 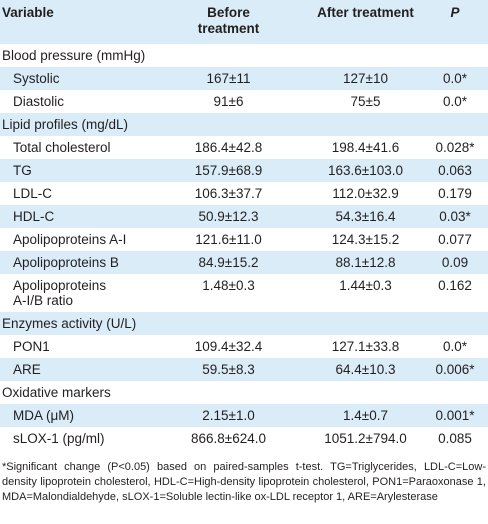 I want to click on p-value: 0.063, so click(x=455, y=170).